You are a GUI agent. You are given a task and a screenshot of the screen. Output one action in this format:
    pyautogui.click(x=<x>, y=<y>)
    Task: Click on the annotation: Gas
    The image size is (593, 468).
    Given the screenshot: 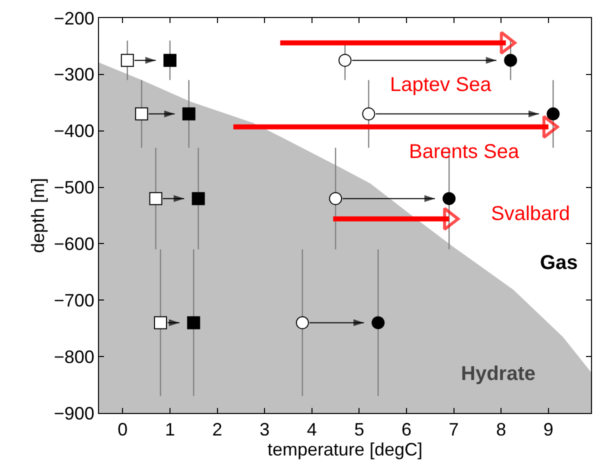 What is the action you would take?
    pyautogui.click(x=559, y=263)
    